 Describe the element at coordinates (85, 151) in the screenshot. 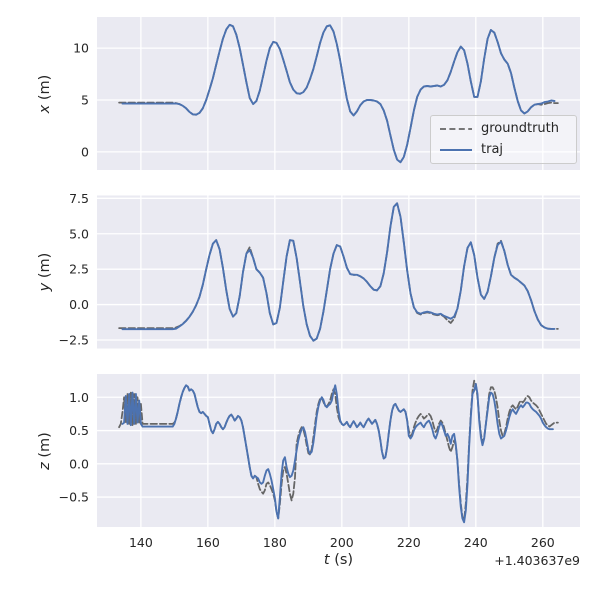

I see `y-tick-label: 0` at that location.